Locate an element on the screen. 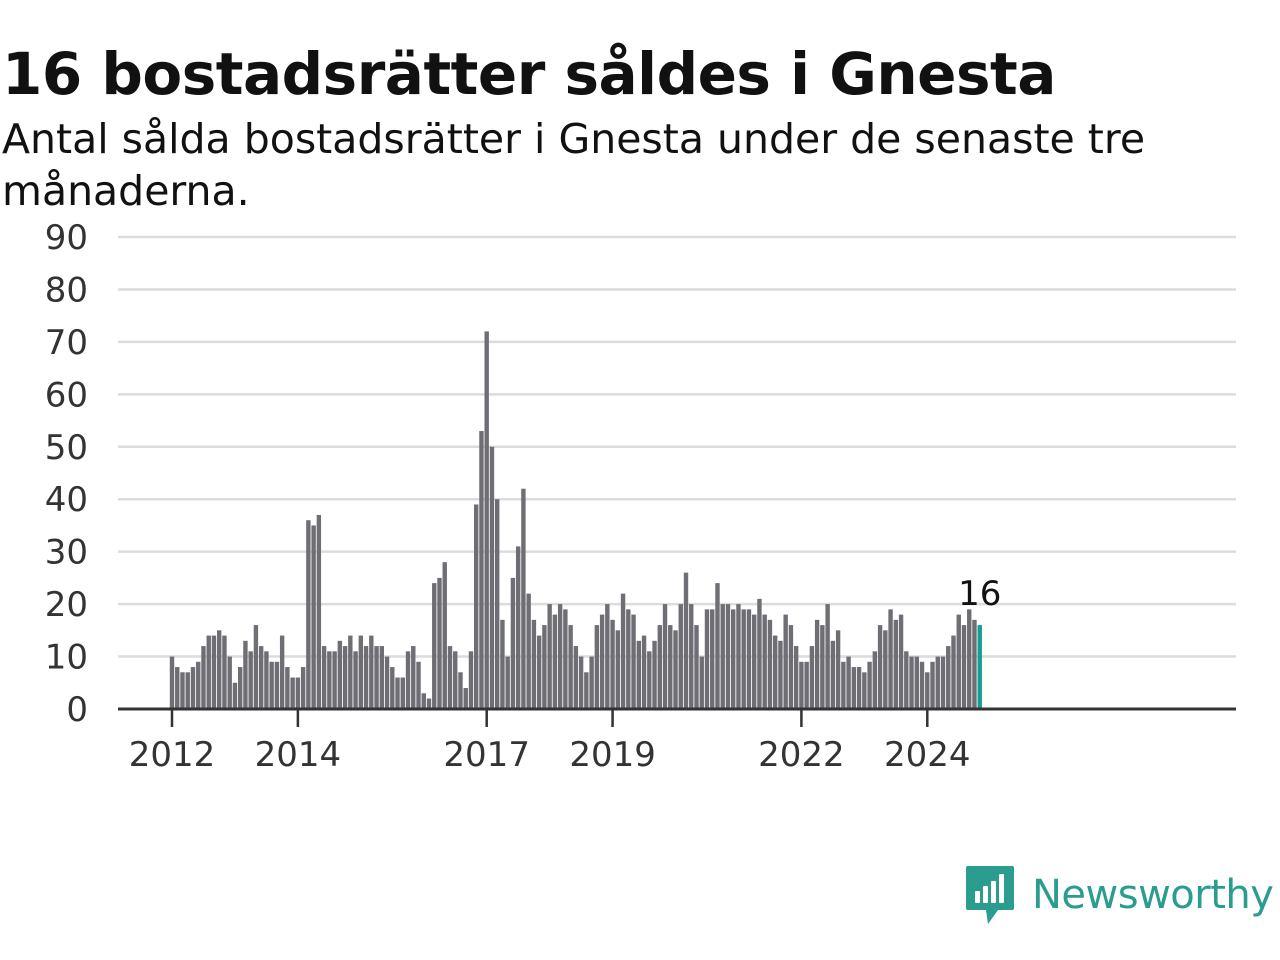 The height and width of the screenshot is (960, 1280). x-tick-label: 2019 is located at coordinates (612, 755).